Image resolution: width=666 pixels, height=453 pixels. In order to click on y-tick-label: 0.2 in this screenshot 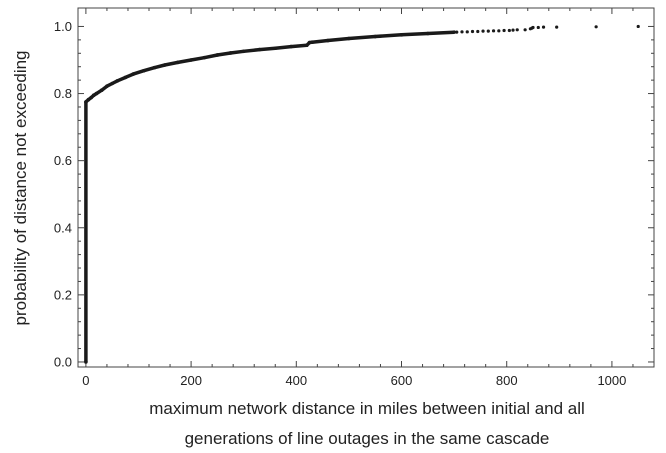, I will do `click(63, 294)`.